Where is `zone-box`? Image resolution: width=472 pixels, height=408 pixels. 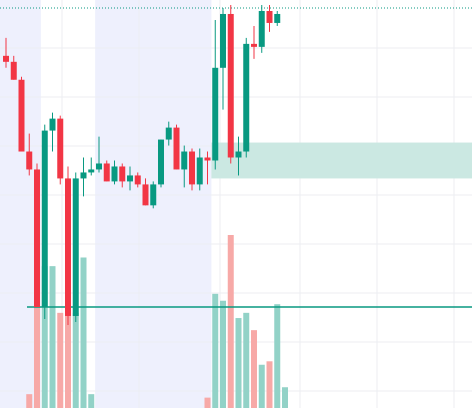 zone-box is located at coordinates (341, 160).